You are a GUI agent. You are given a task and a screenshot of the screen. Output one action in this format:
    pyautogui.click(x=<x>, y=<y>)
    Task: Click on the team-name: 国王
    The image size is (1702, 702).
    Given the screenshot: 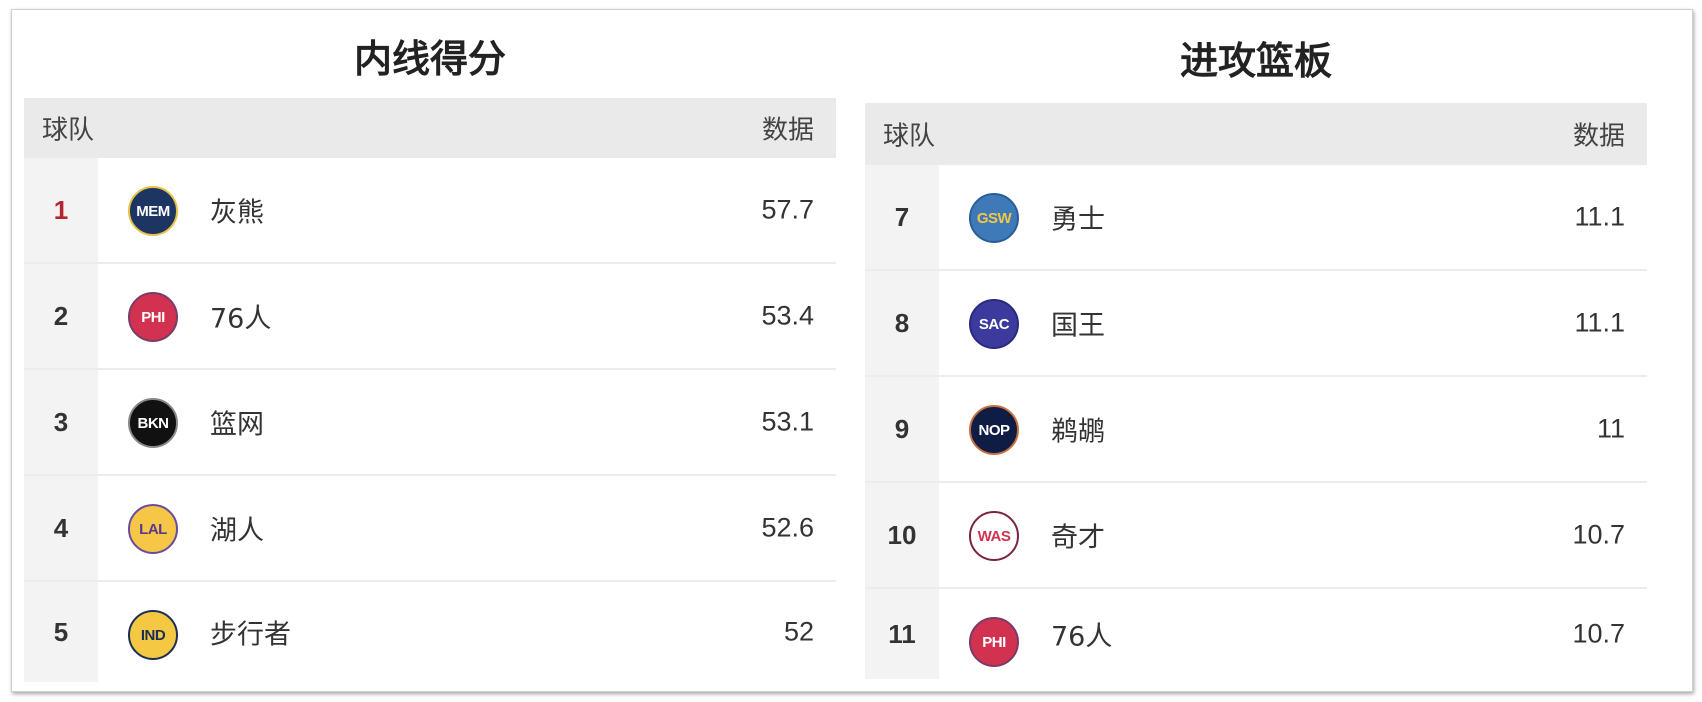 What is the action you would take?
    pyautogui.click(x=1078, y=326)
    